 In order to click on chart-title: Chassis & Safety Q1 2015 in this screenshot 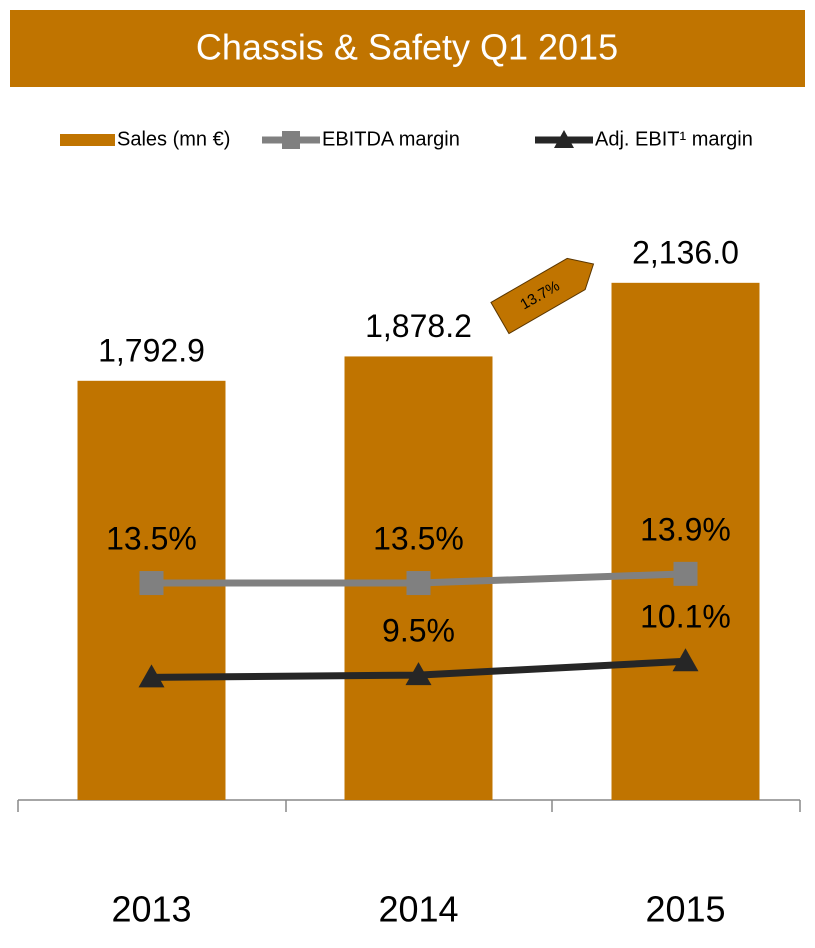, I will do `click(407, 47)`.